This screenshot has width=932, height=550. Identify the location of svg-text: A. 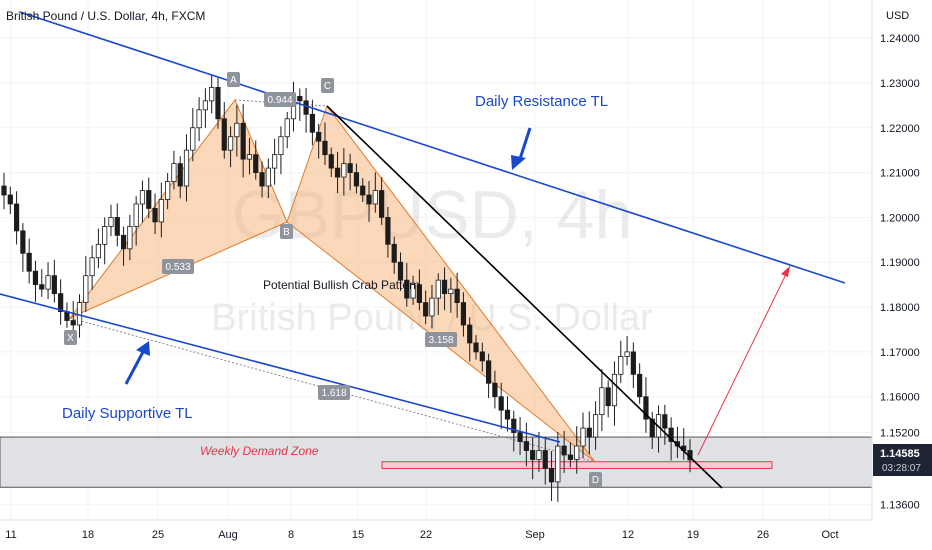
(233, 80).